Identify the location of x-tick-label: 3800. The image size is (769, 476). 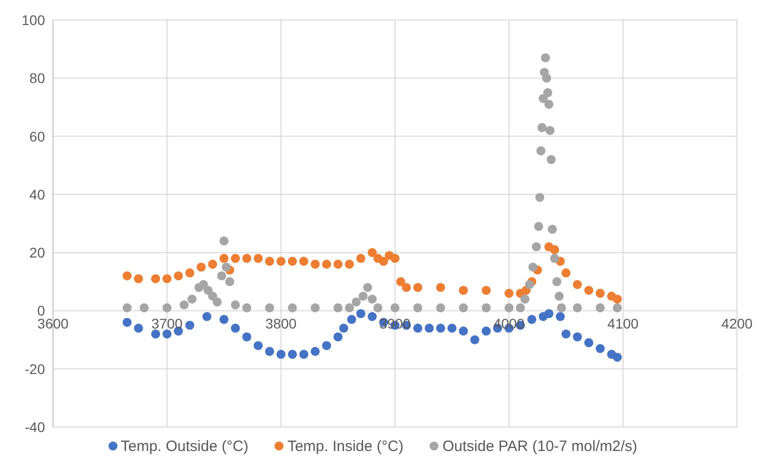
(281, 324).